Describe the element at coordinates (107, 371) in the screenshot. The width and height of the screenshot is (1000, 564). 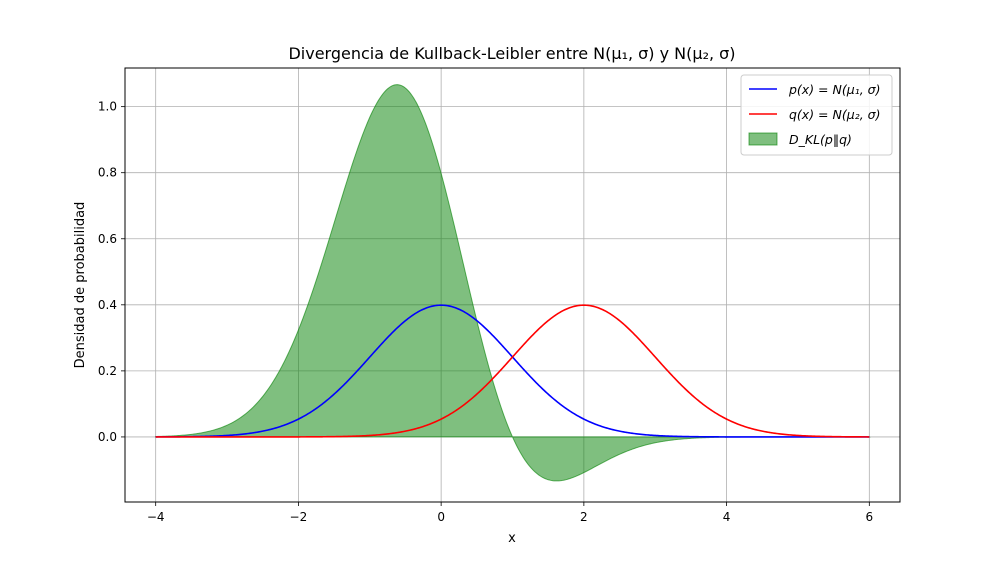
I see `y-tick-label: 0.2` at that location.